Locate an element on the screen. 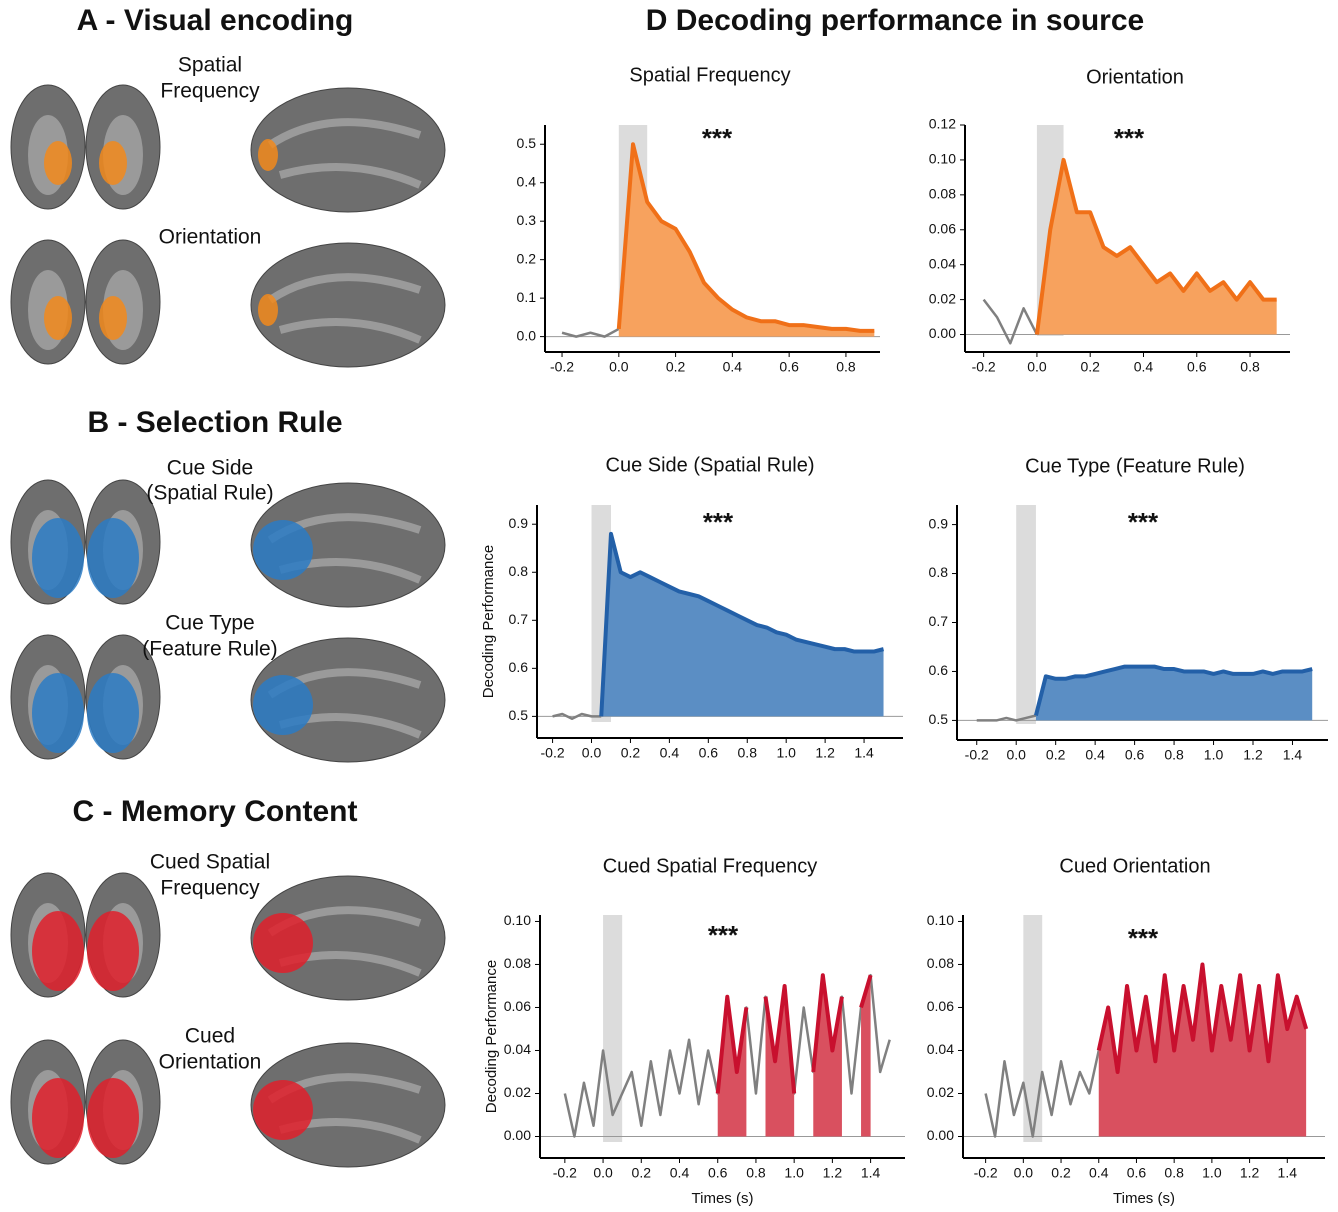 This screenshot has width=1338, height=1212. chart-title: Orientation is located at coordinates (1135, 77).